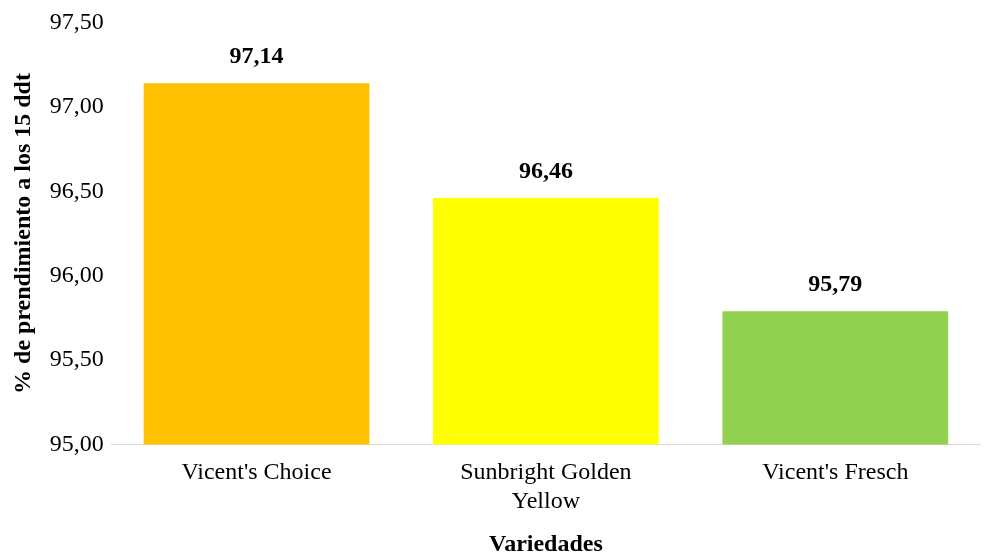 This screenshot has height=559, width=1005. Describe the element at coordinates (76, 358) in the screenshot. I see `y-tick-label: 95,50` at that location.